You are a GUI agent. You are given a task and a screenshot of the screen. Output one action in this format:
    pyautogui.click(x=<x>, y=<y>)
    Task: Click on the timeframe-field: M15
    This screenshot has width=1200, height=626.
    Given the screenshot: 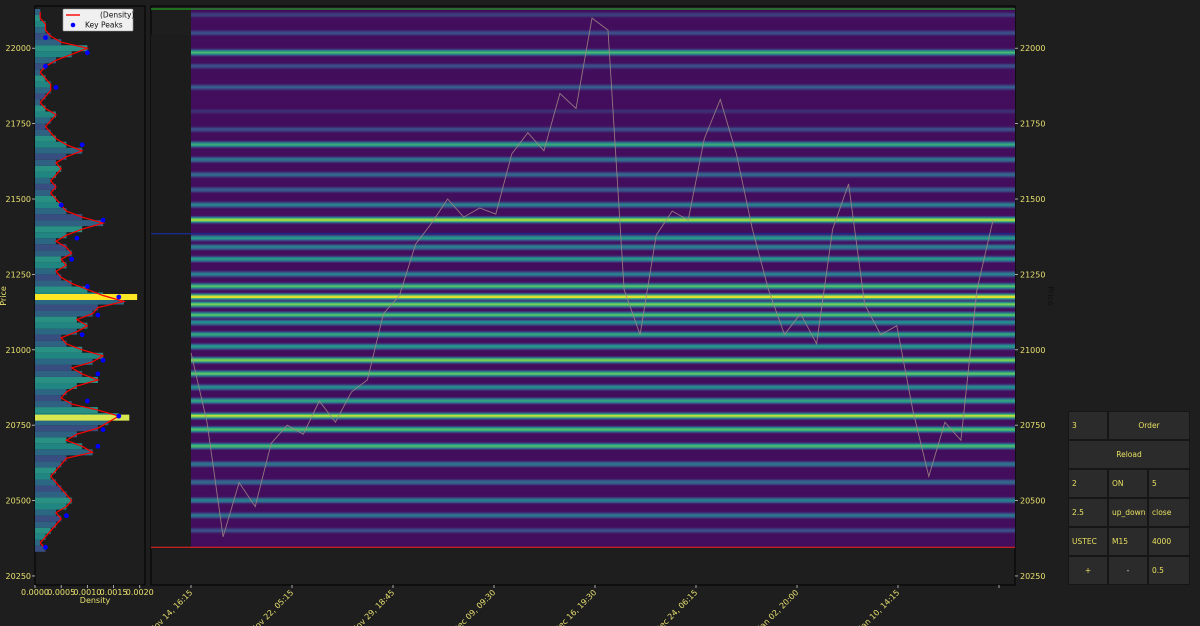 What is the action you would take?
    pyautogui.click(x=1128, y=541)
    